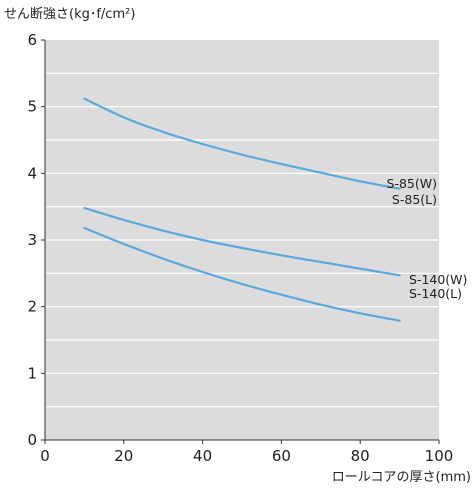 This screenshot has width=475, height=488. What do you see at coordinates (32, 107) in the screenshot?
I see `y-tick-label: 5` at bounding box center [32, 107].